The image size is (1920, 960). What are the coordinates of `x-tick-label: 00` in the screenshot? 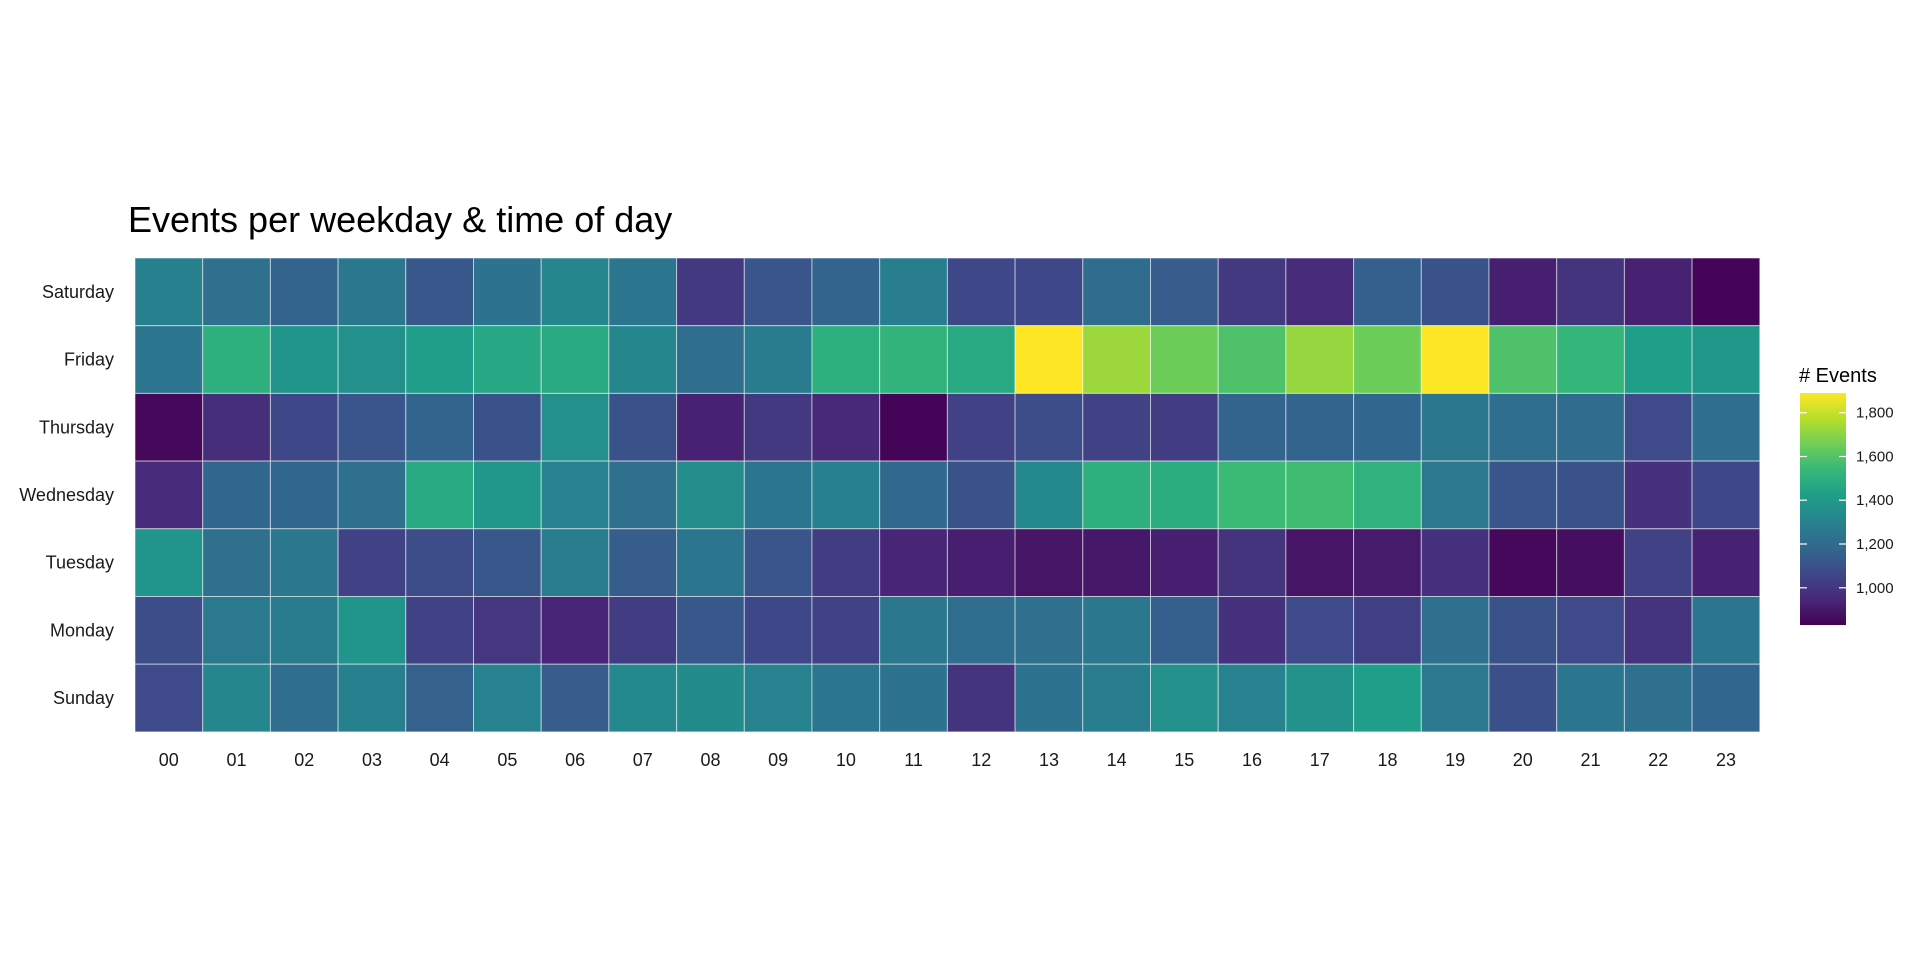 It's located at (169, 760).